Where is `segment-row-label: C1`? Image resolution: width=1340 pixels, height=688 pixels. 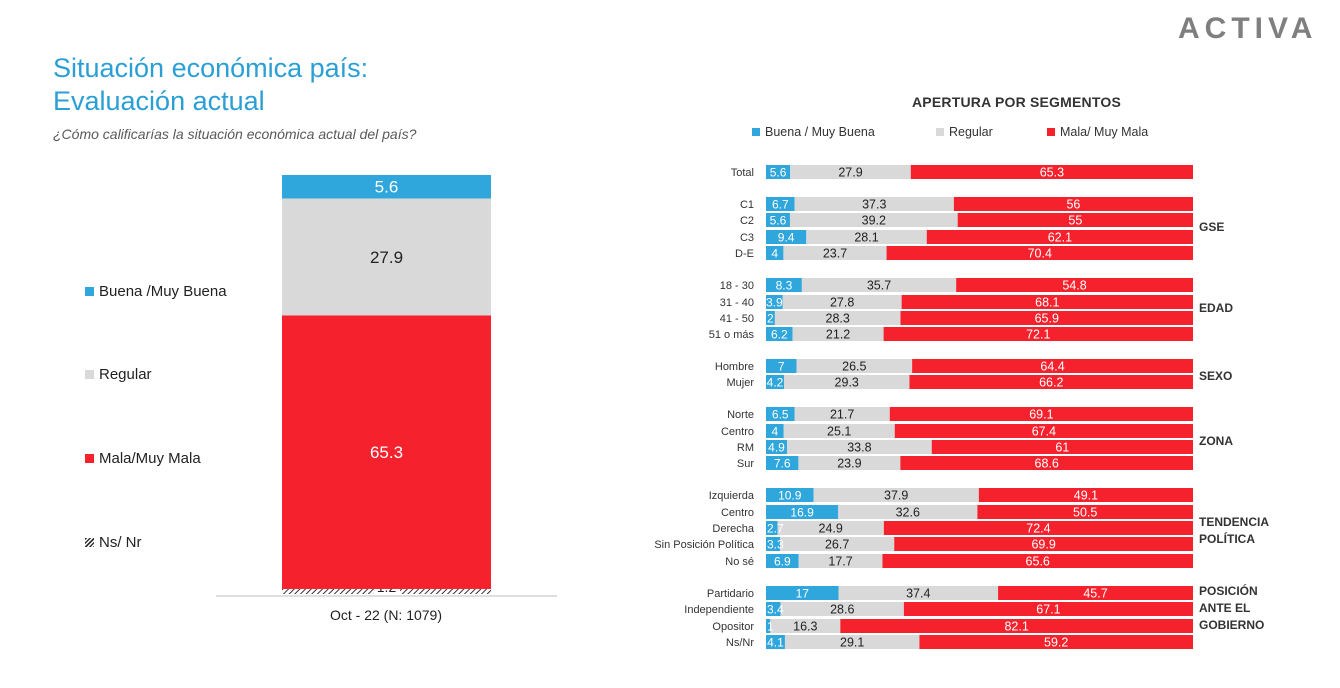 segment-row-label: C1 is located at coordinates (747, 205).